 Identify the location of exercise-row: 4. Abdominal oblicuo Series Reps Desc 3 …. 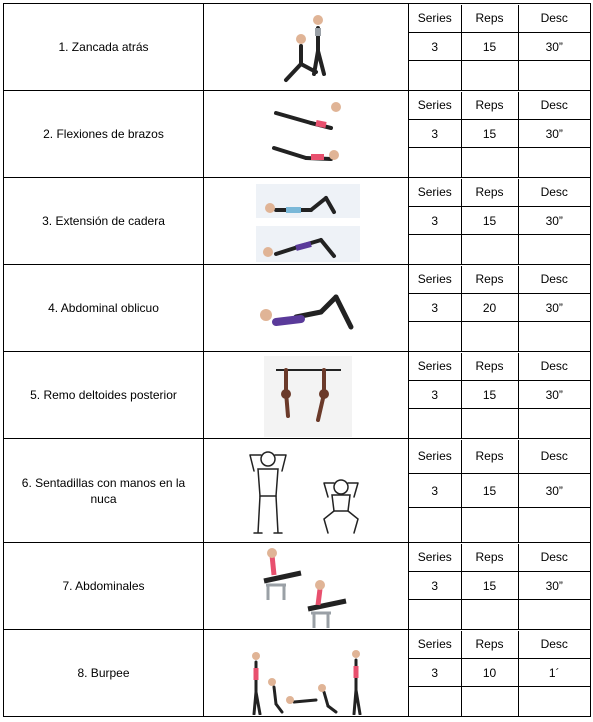
(297, 308).